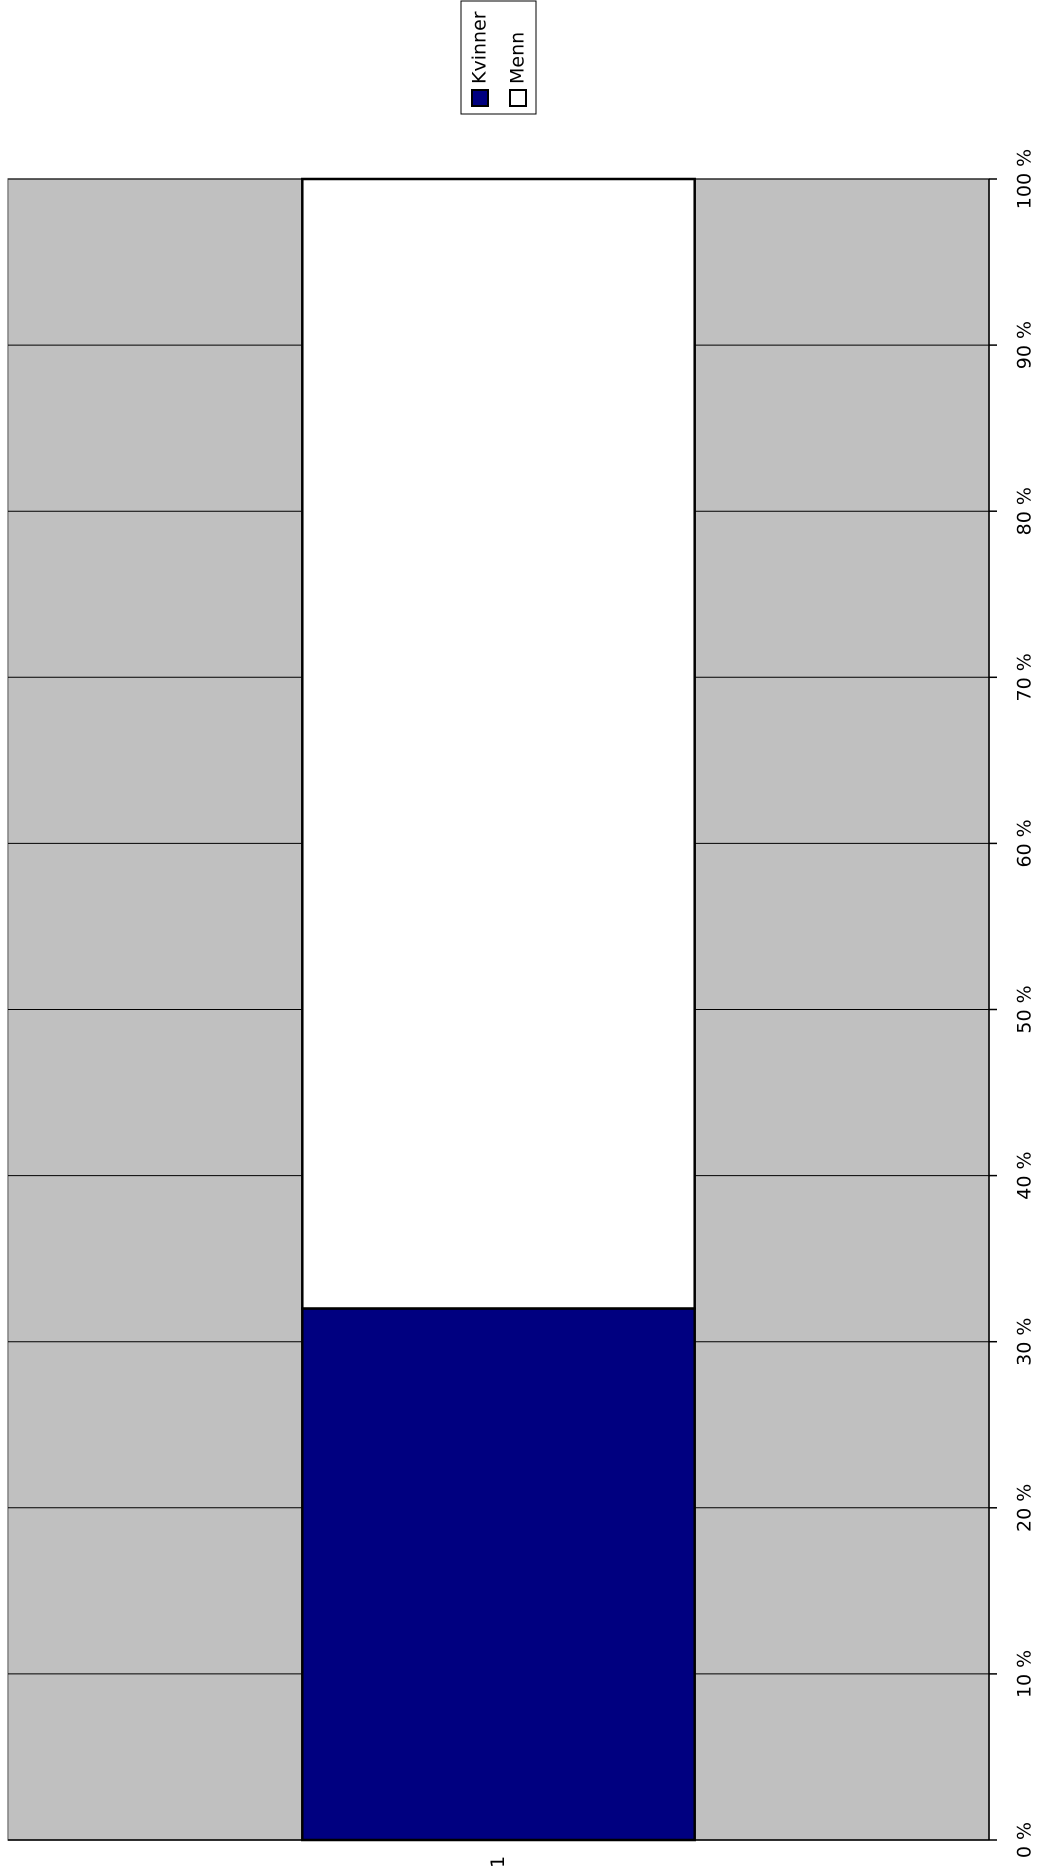 Image resolution: width=1044 pixels, height=1876 pixels. What do you see at coordinates (1025, 1674) in the screenshot?
I see `y-tick-label: 10 %` at bounding box center [1025, 1674].